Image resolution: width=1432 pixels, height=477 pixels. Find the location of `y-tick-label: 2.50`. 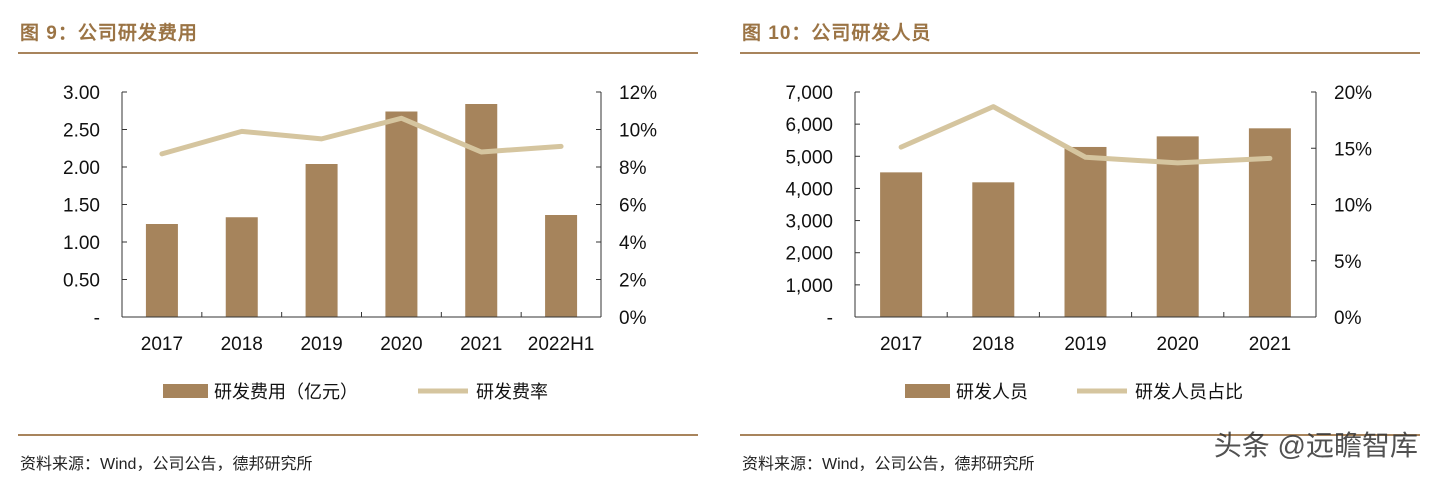

y-tick-label: 2.50 is located at coordinates (81, 131).